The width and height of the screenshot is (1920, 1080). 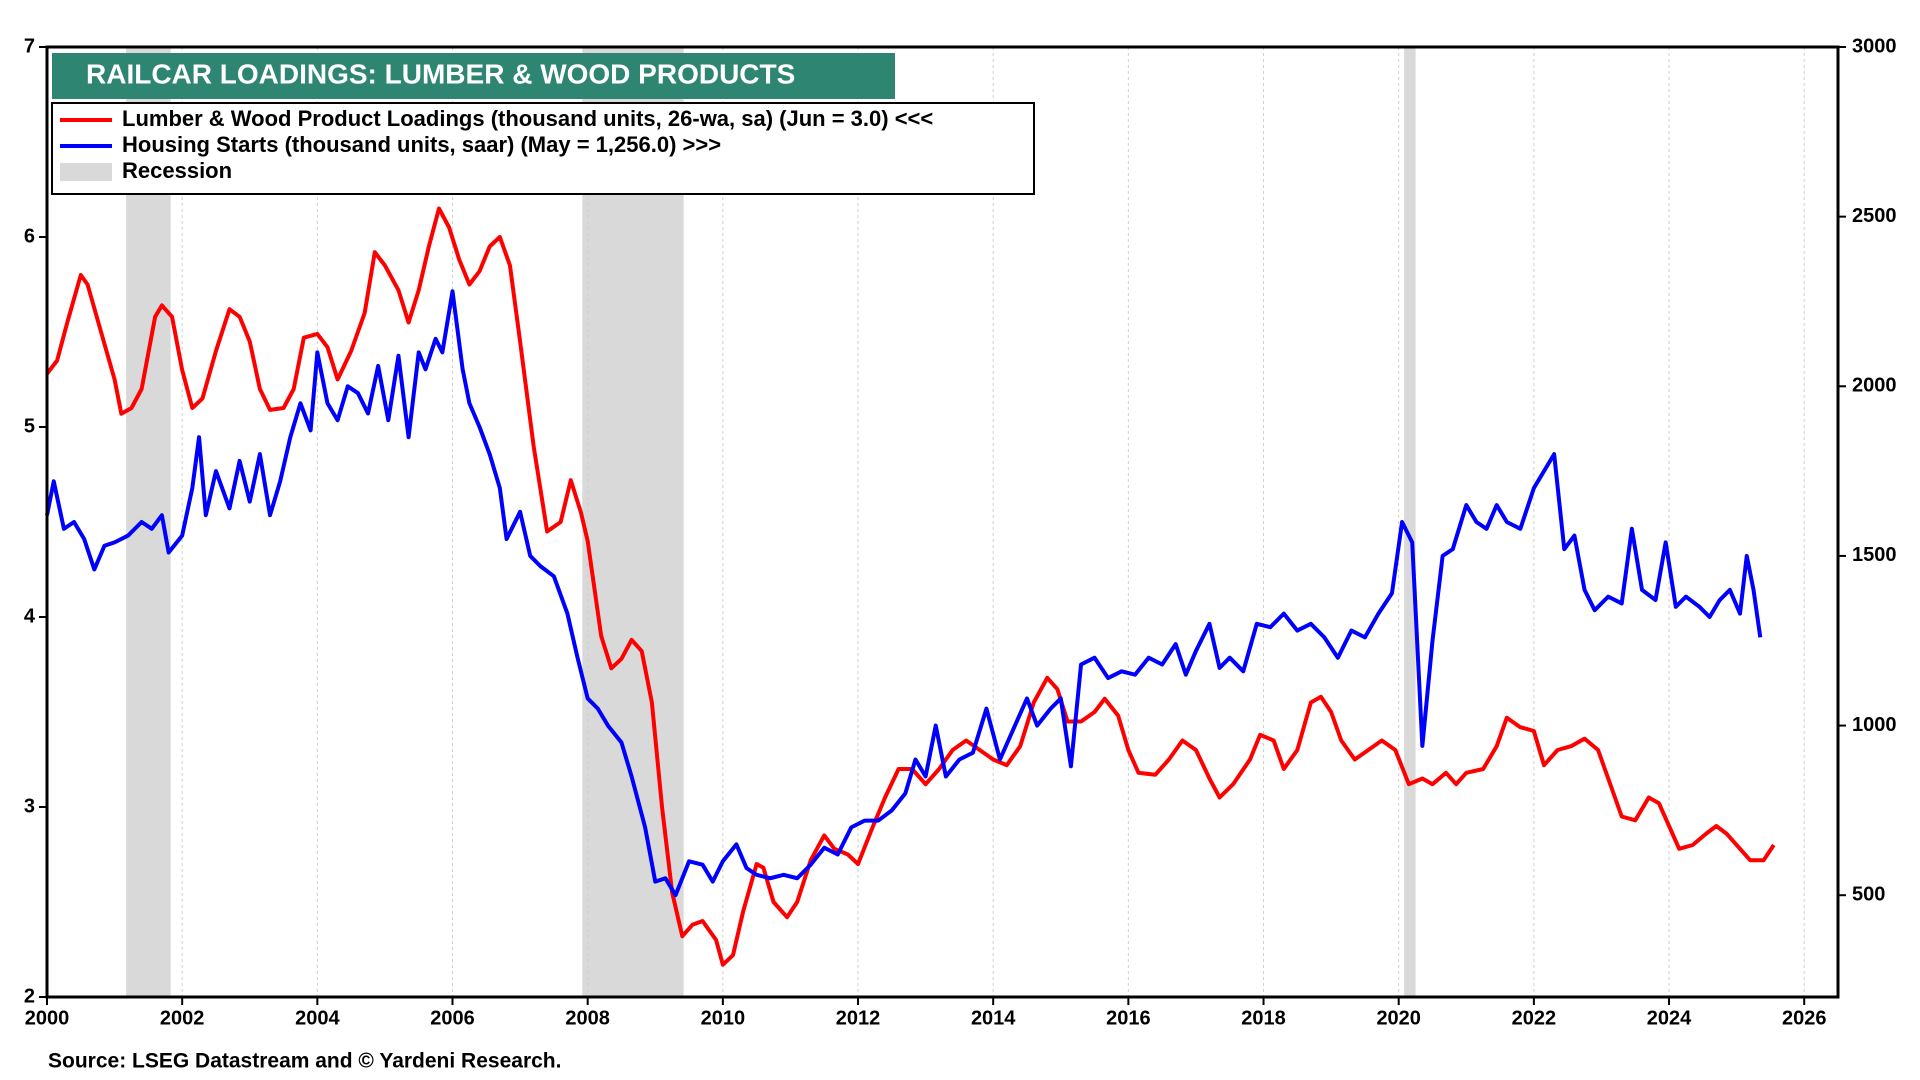 I want to click on y-tick-label: 3, so click(x=29, y=806).